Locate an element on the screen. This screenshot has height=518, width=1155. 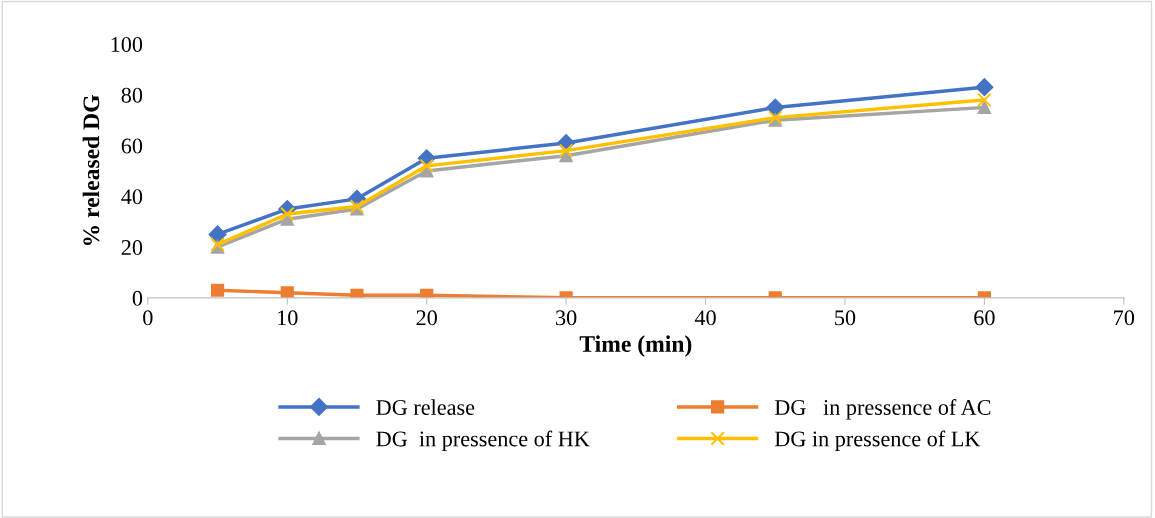
y-axis-title: % released DG is located at coordinates (91, 170).